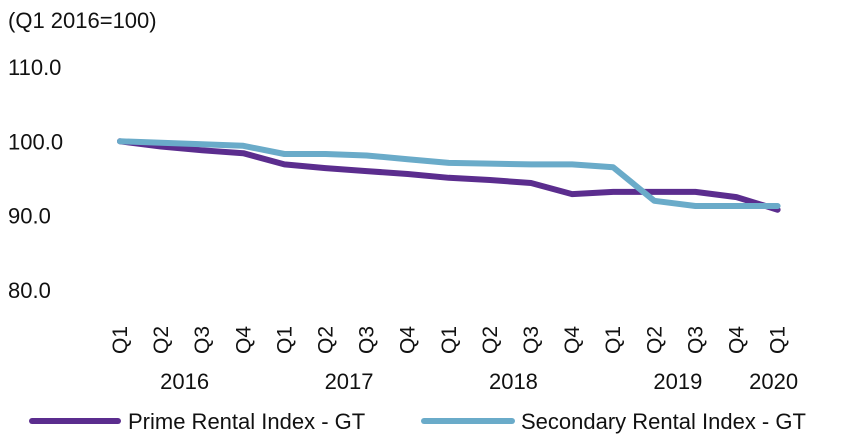 The width and height of the screenshot is (850, 438). Describe the element at coordinates (513, 381) in the screenshot. I see `year-label: 2018` at that location.